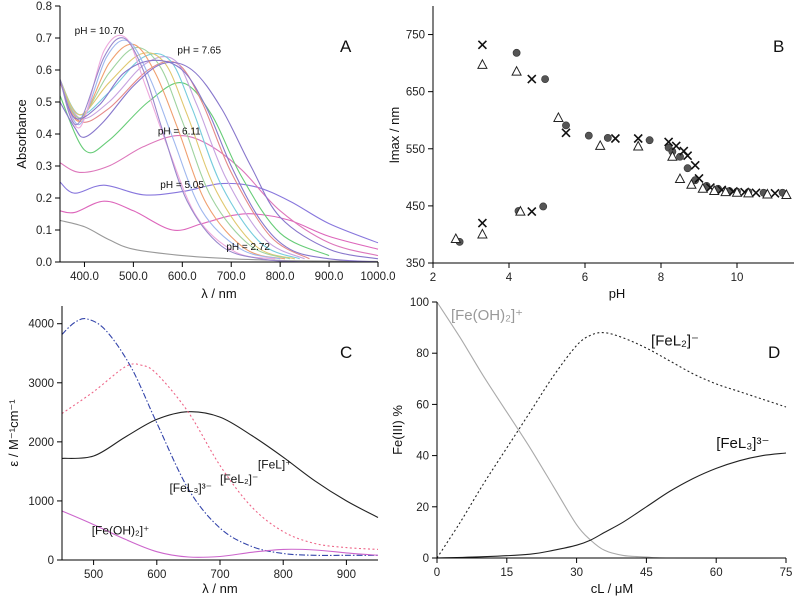 This screenshot has width=802, height=601. I want to click on series-line-ph-6-11-baseline, so click(219, 160).